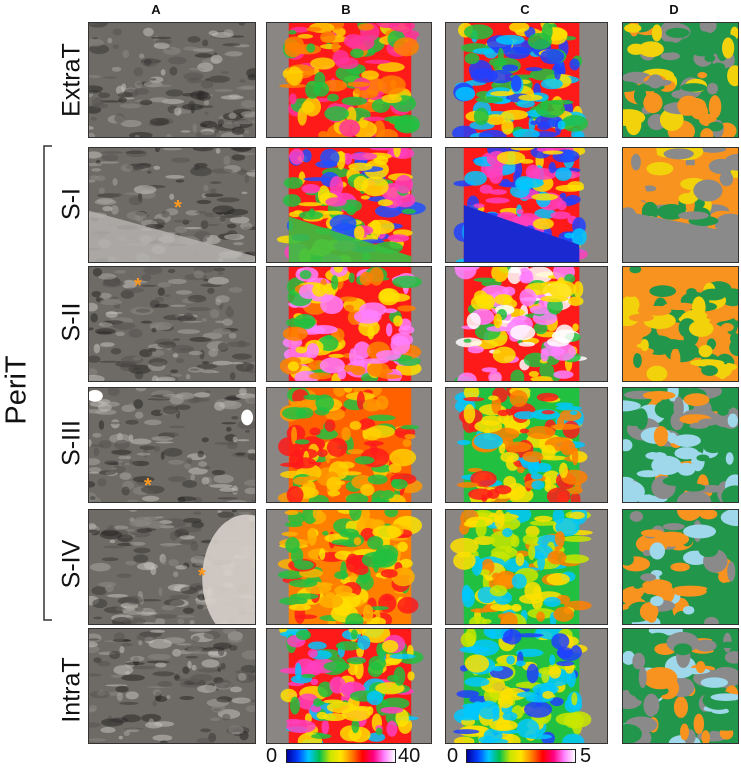  What do you see at coordinates (526, 567) in the screenshot?
I see `tile-s4-c` at bounding box center [526, 567].